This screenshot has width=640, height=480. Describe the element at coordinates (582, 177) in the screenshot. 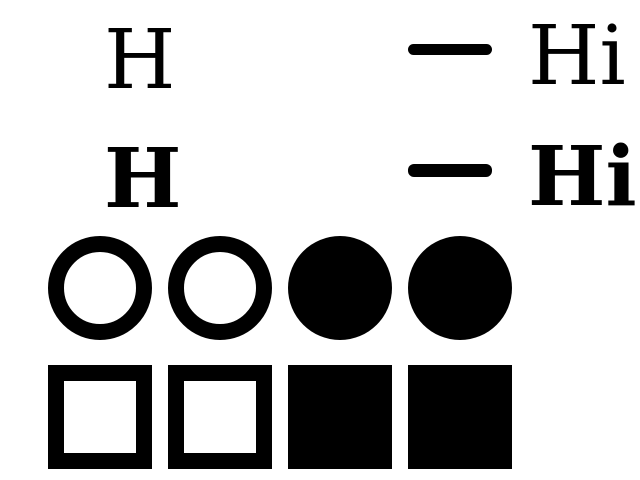

I see `hi-text-bold: Hi` at that location.